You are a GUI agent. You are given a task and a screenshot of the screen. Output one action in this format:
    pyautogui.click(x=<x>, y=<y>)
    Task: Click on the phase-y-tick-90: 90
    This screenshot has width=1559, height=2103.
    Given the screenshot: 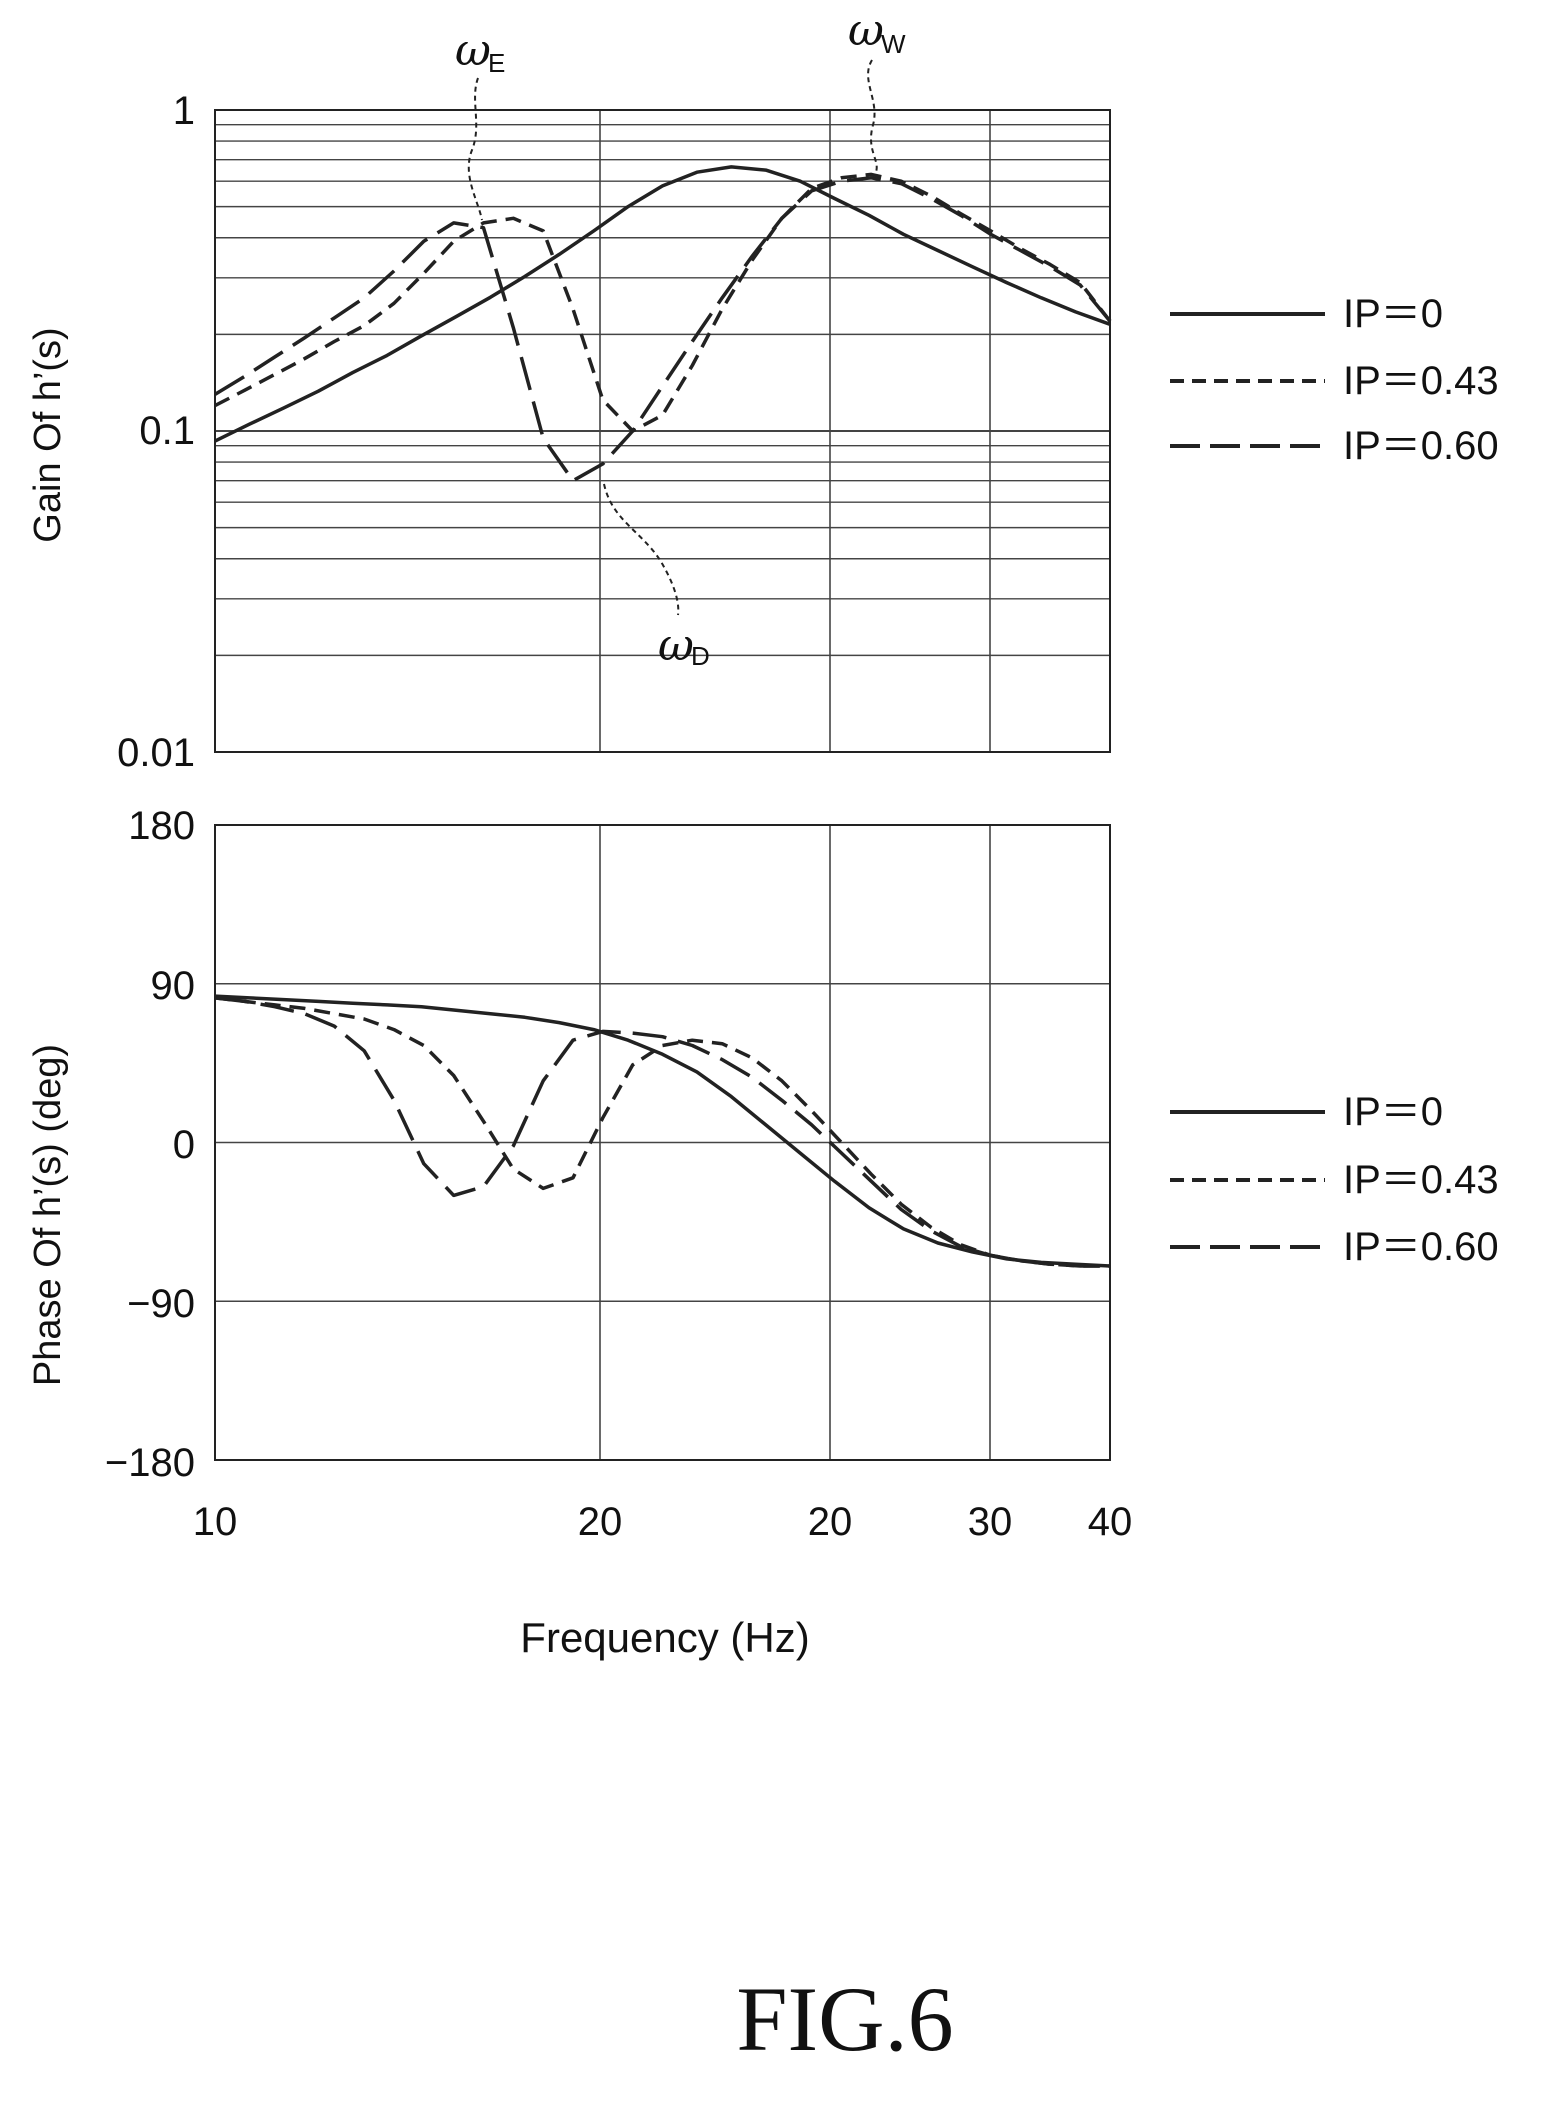 What is the action you would take?
    pyautogui.click(x=173, y=986)
    